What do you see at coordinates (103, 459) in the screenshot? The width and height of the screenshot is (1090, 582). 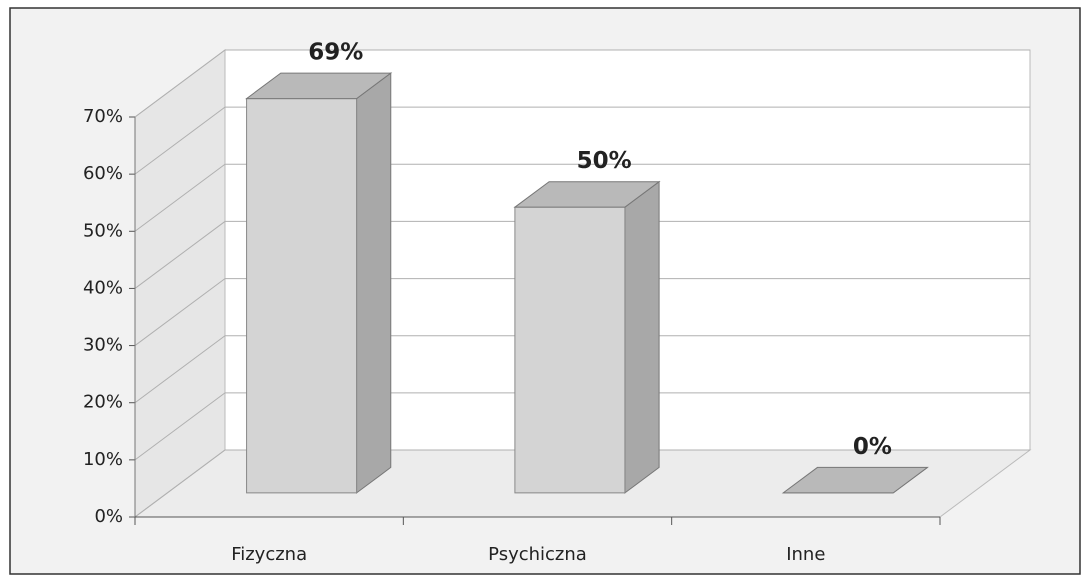 I see `y-tick-label: 10%` at bounding box center [103, 459].